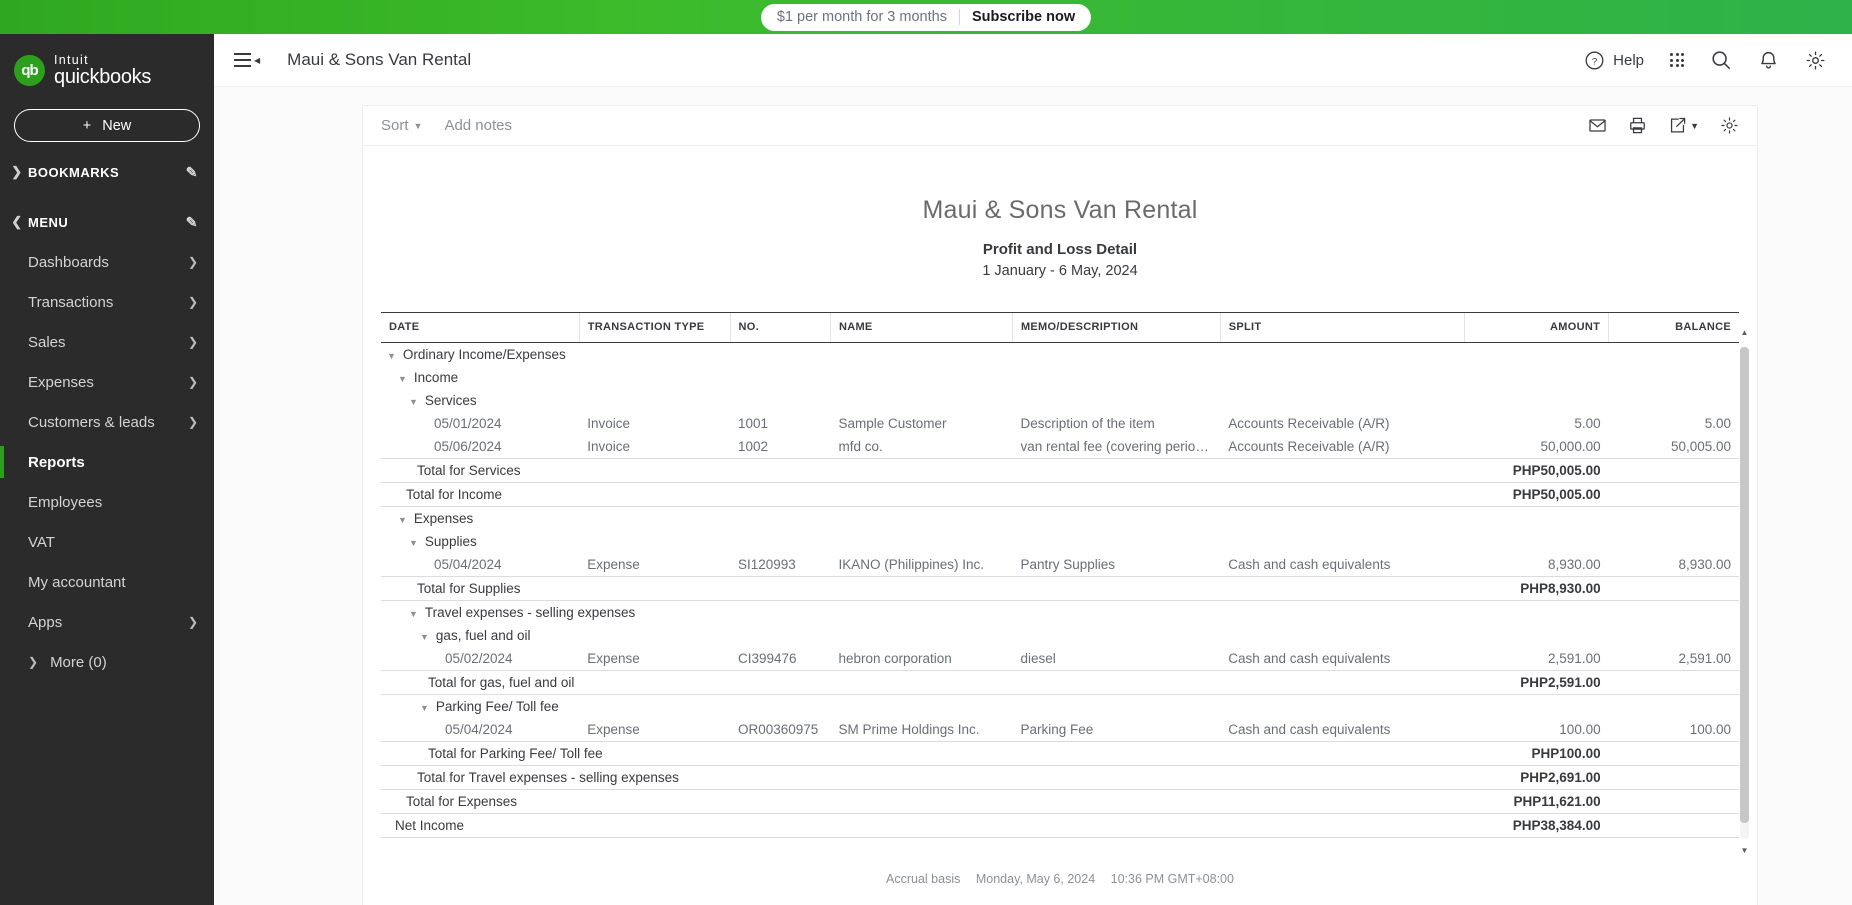 Image resolution: width=1852 pixels, height=905 pixels. What do you see at coordinates (1744, 332) in the screenshot?
I see `scroll-up-arrow-icon: ▲` at bounding box center [1744, 332].